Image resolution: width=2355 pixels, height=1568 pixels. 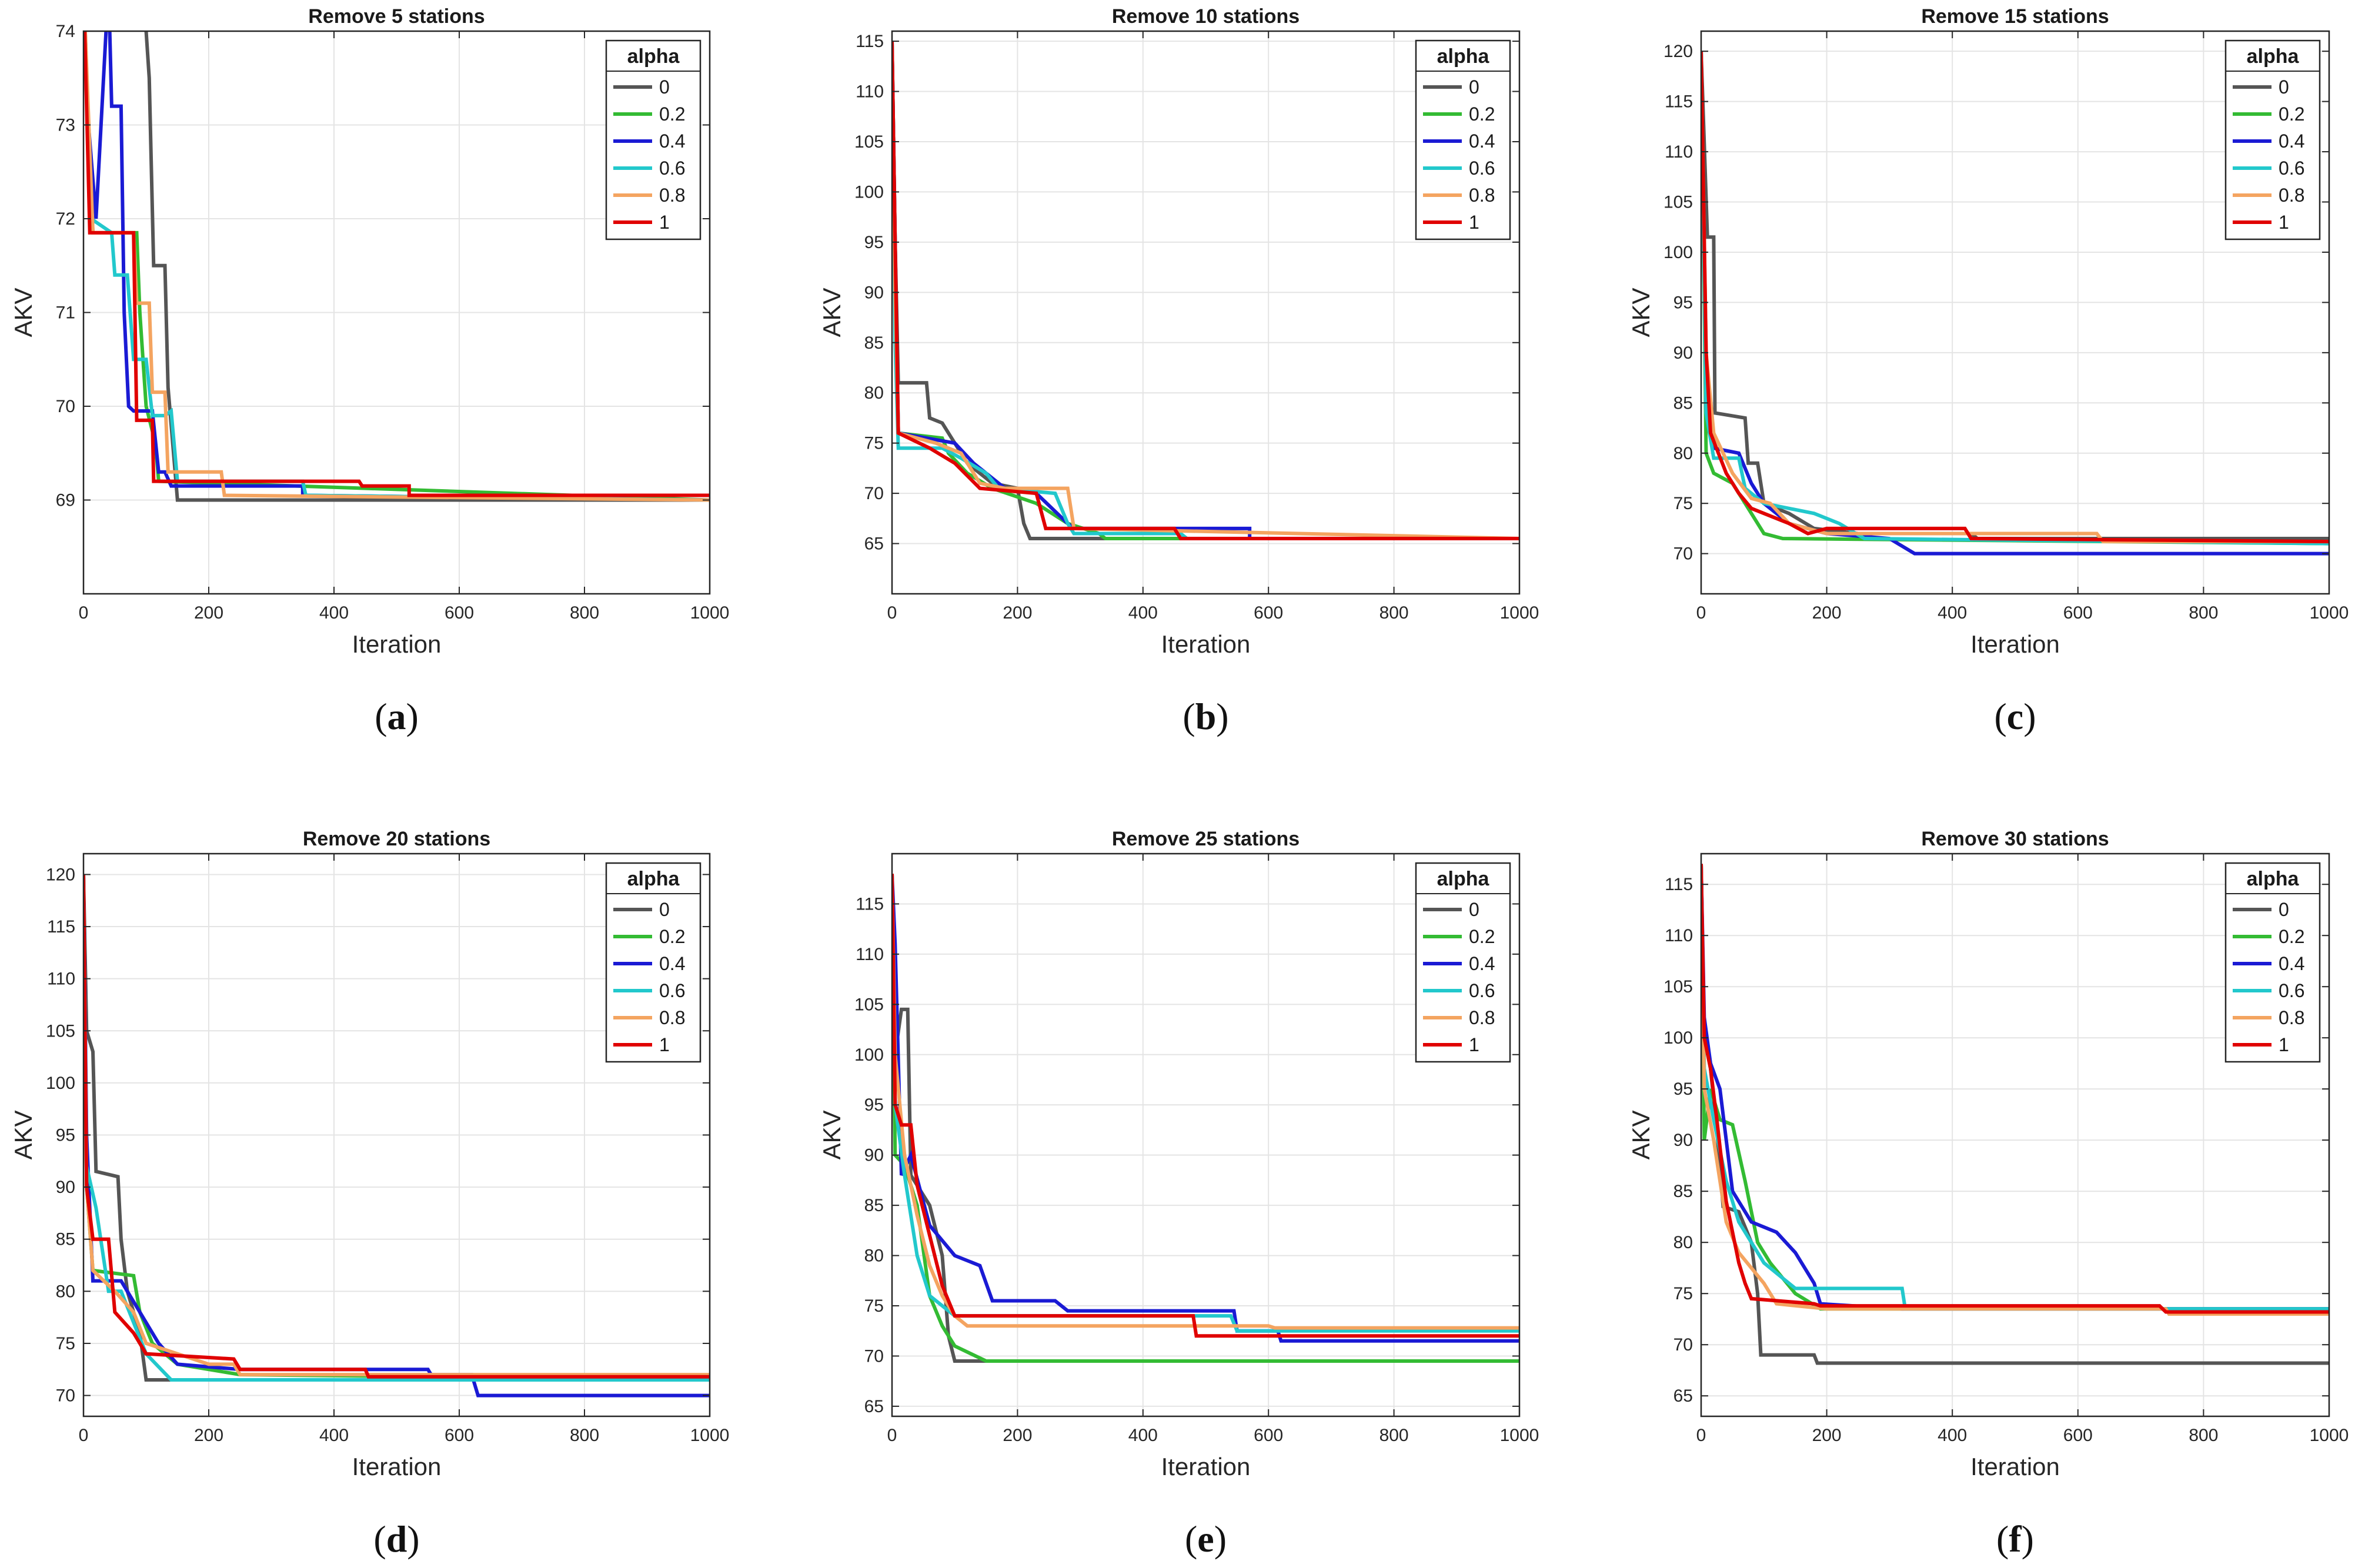 I want to click on x-tick-label: 400, so click(x=1952, y=1435).